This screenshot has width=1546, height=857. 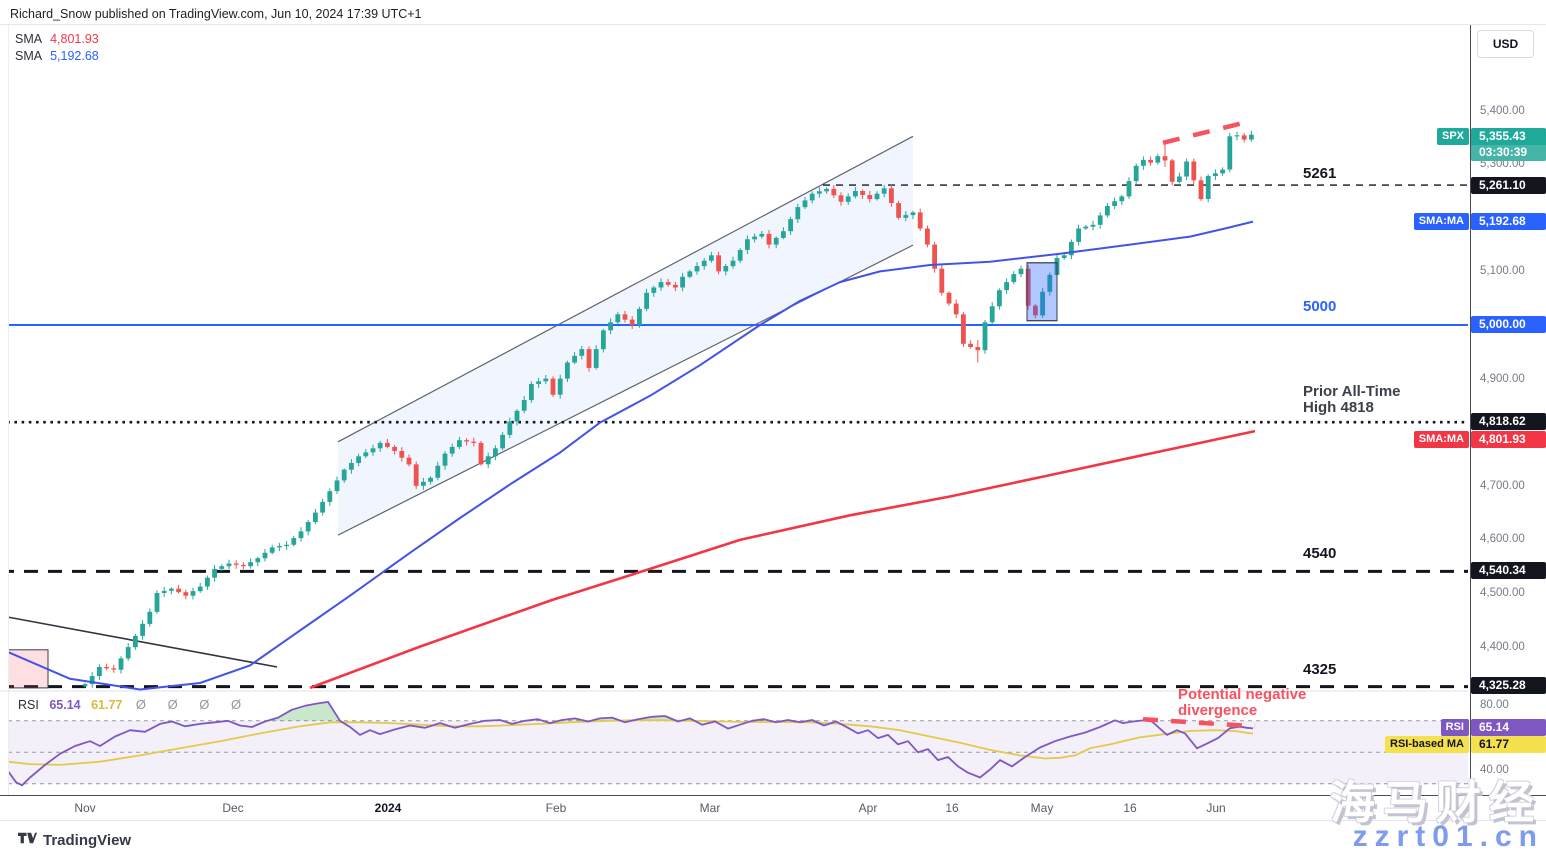 I want to click on time-tick: Jun, so click(x=1216, y=808).